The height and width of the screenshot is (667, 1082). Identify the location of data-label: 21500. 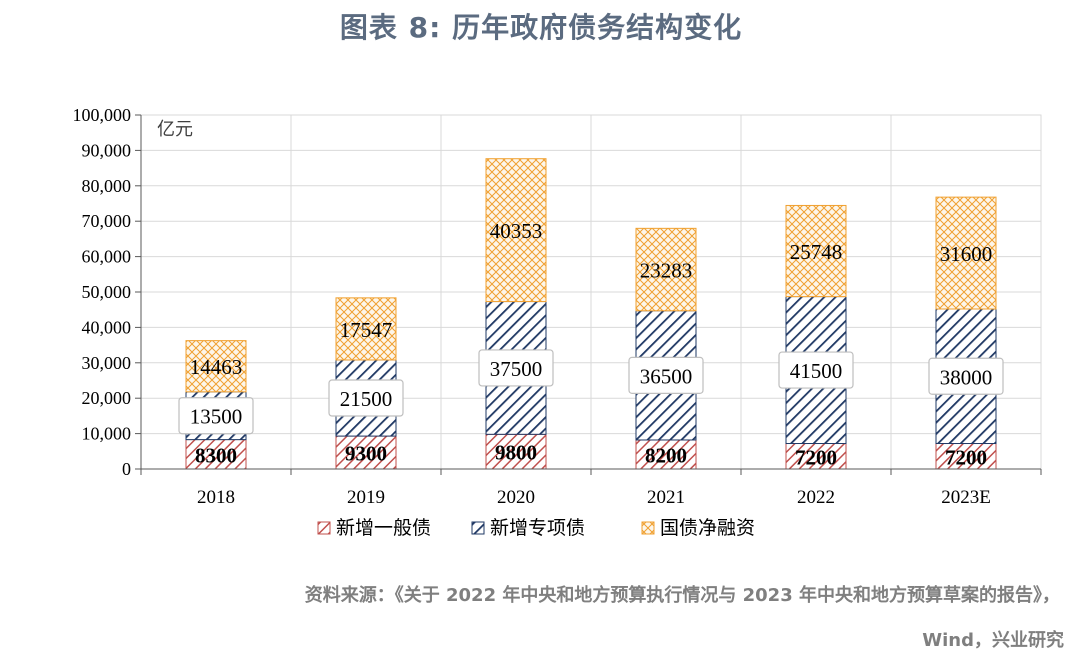
(366, 399).